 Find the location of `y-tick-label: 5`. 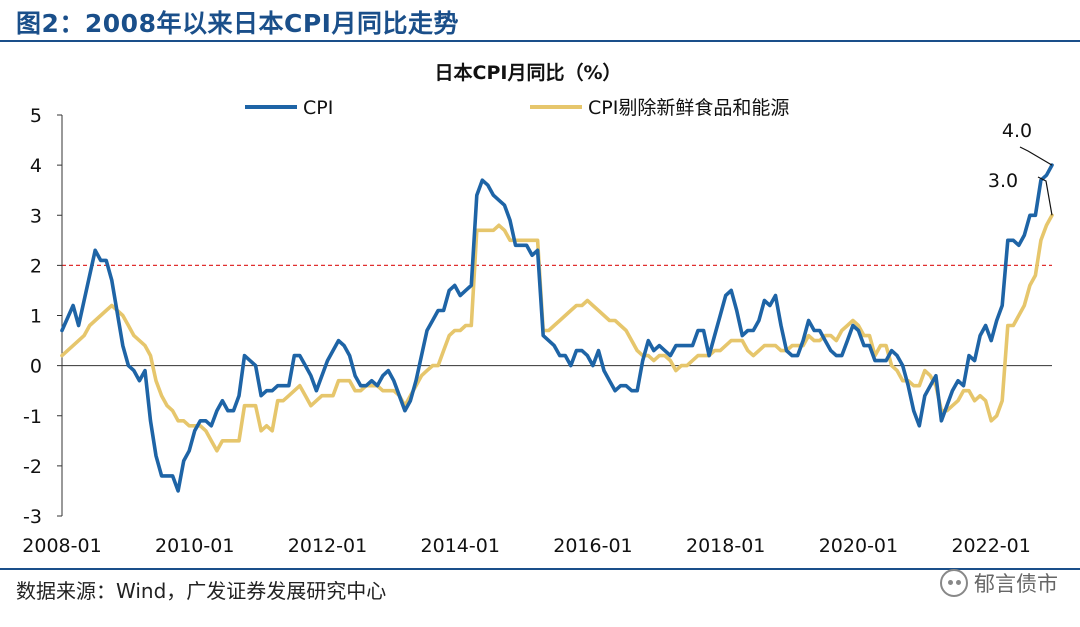

y-tick-label: 5 is located at coordinates (36, 116).